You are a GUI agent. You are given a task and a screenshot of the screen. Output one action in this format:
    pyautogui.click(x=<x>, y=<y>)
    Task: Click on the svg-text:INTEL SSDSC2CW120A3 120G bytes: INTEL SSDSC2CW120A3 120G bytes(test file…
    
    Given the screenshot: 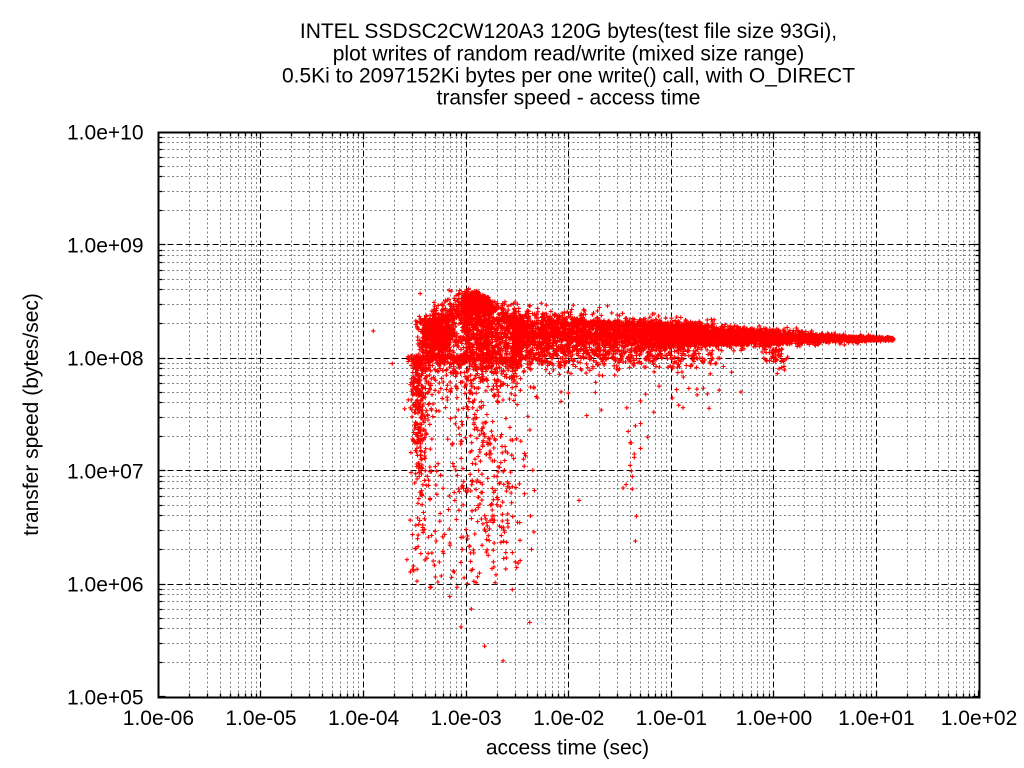 What is the action you would take?
    pyautogui.click(x=568, y=31)
    